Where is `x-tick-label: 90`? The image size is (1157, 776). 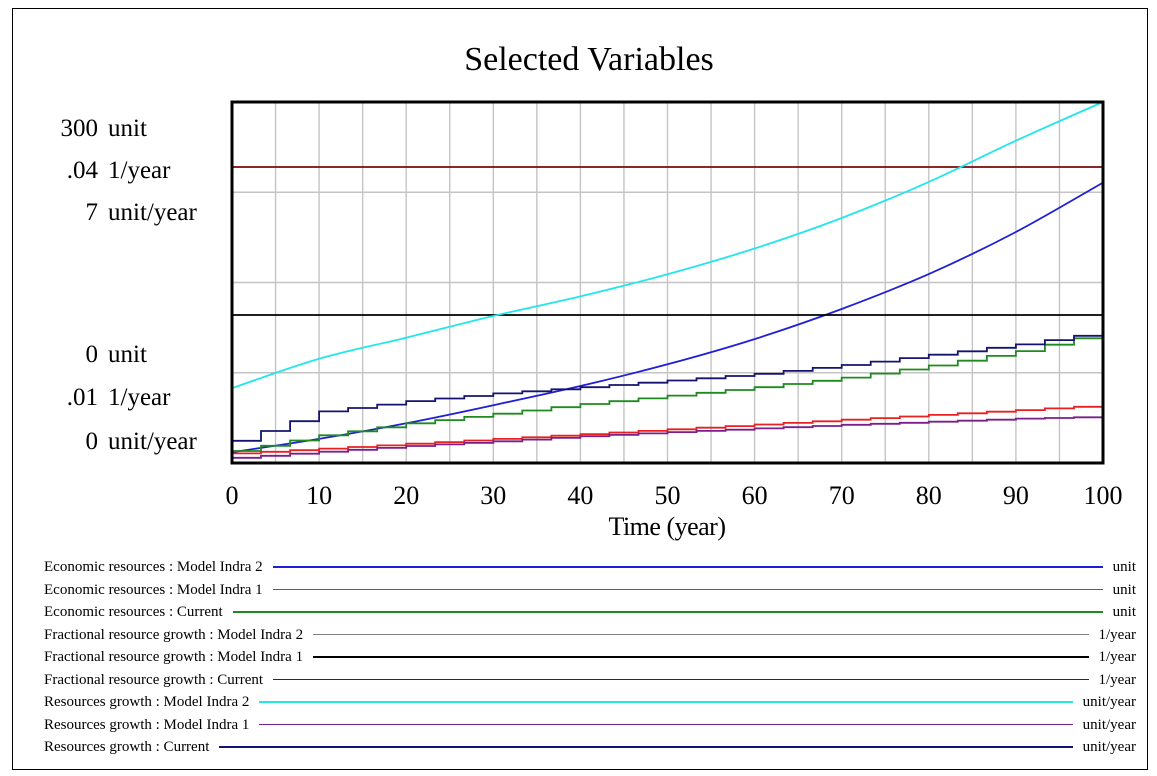 x-tick-label: 90 is located at coordinates (1016, 495).